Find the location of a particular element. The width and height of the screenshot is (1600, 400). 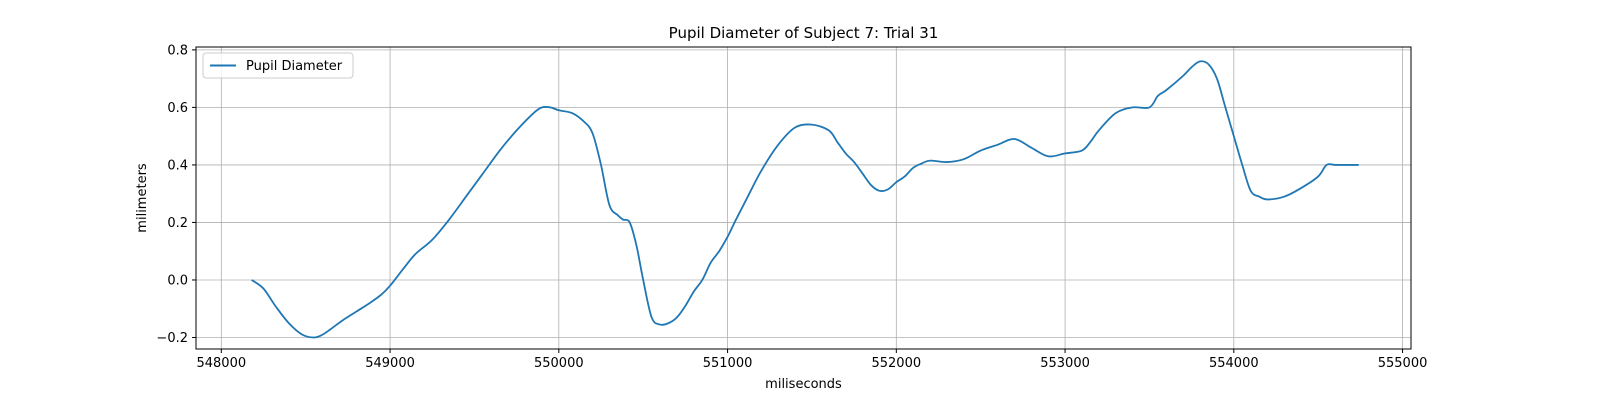

x-tick-label: 550000 is located at coordinates (559, 363).